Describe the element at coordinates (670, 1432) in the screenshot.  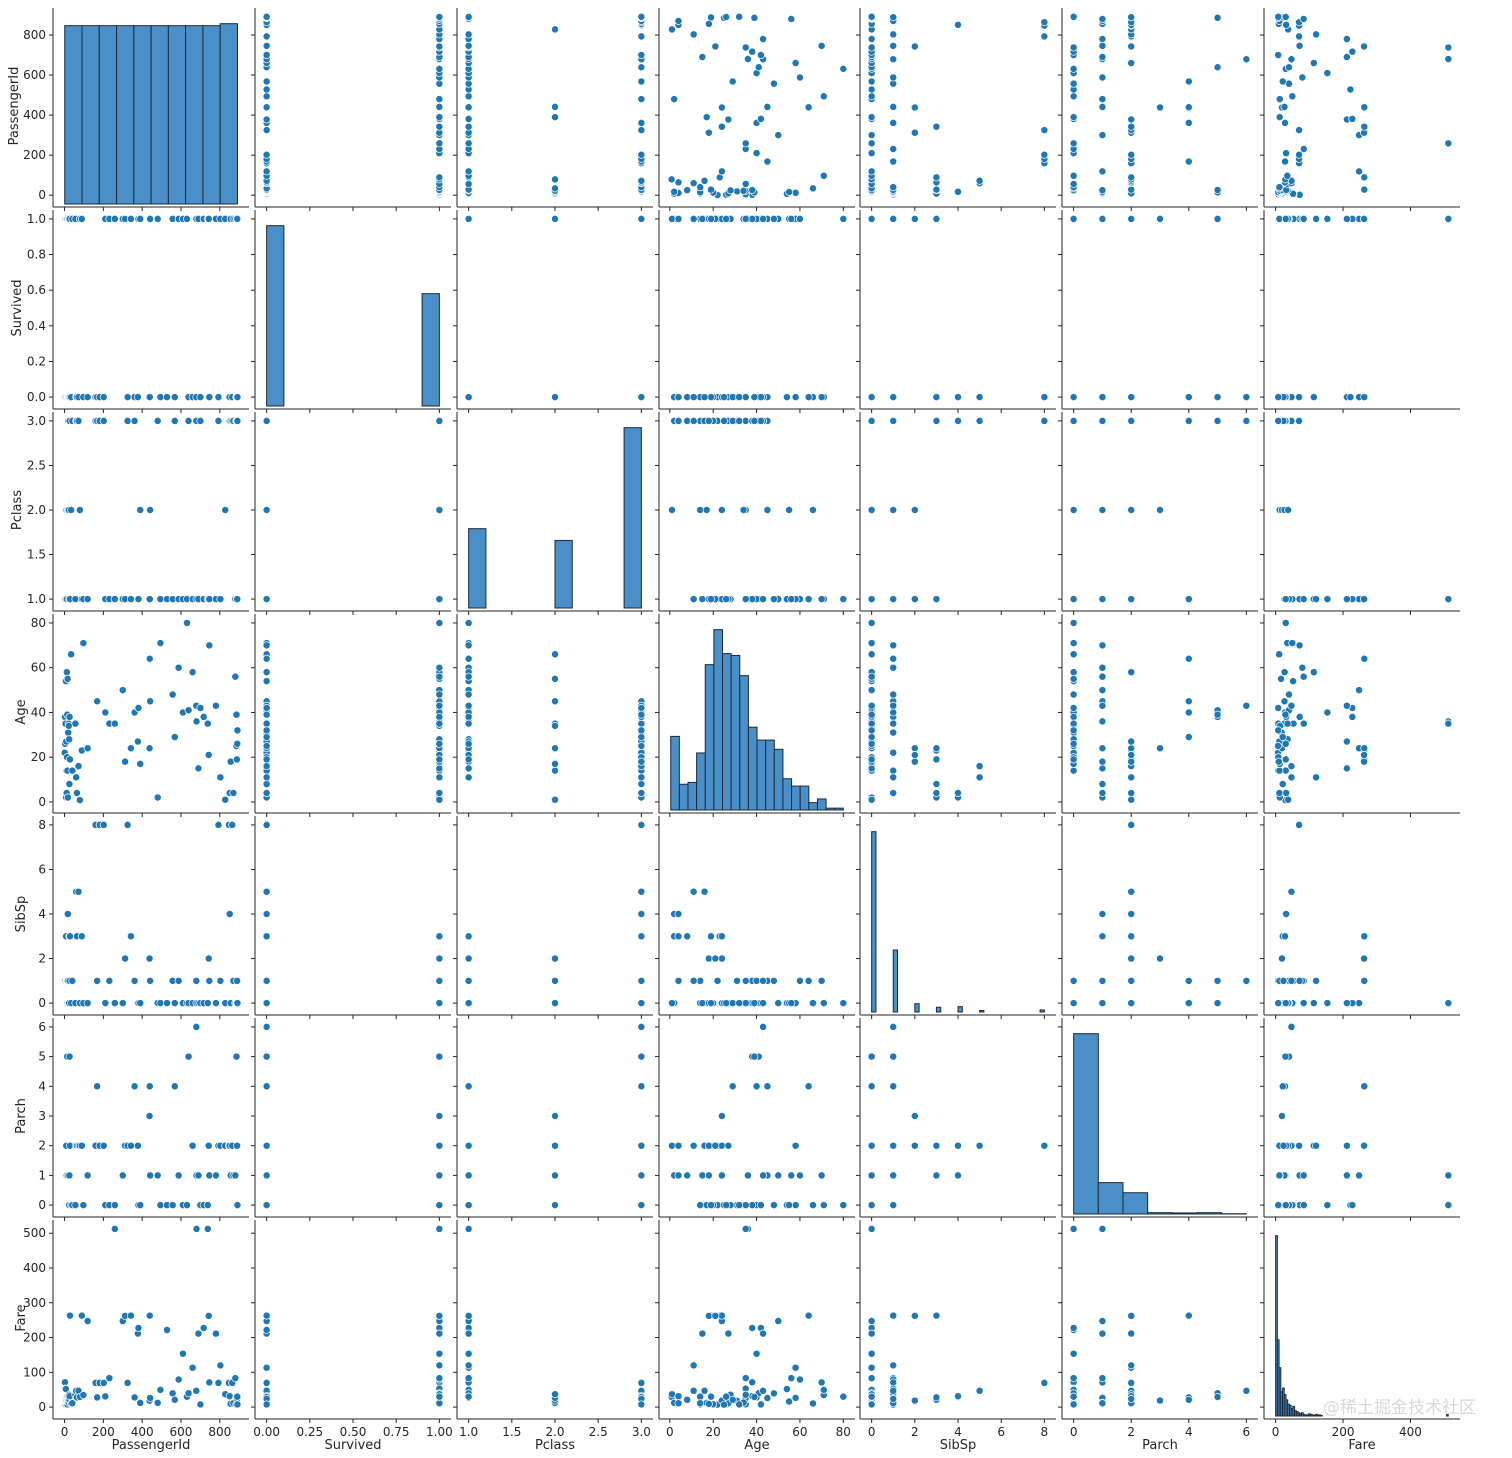
I see `x-tick-label: 0` at that location.